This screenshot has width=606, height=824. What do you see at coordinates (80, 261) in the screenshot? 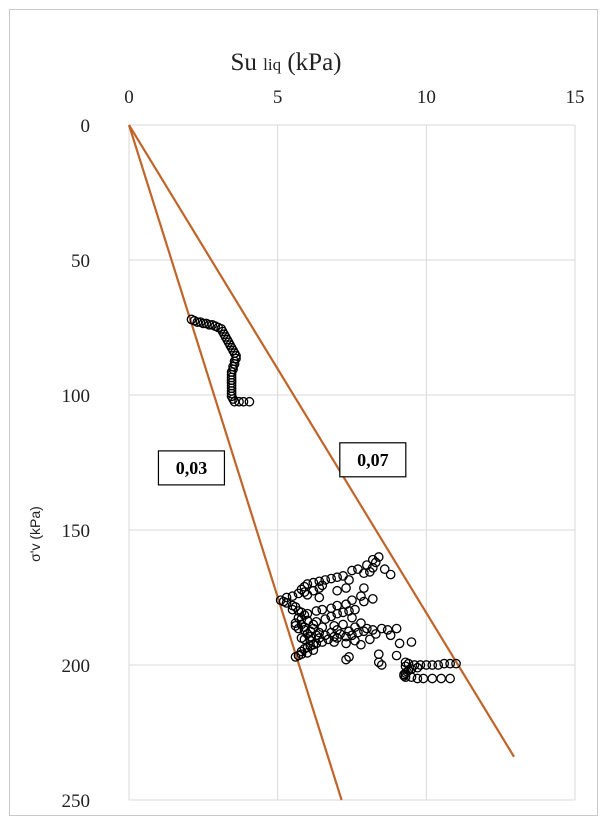
I see `y-tick-label: 50` at bounding box center [80, 261].